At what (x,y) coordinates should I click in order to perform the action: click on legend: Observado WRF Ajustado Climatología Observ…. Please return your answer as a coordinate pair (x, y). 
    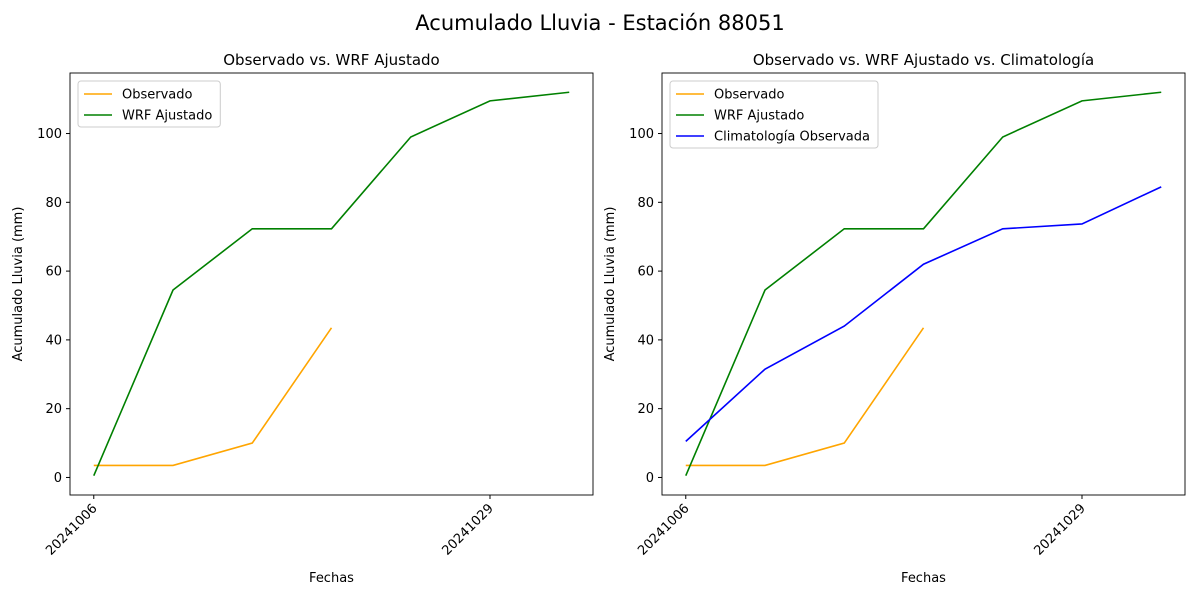
    Looking at the image, I should click on (774, 114).